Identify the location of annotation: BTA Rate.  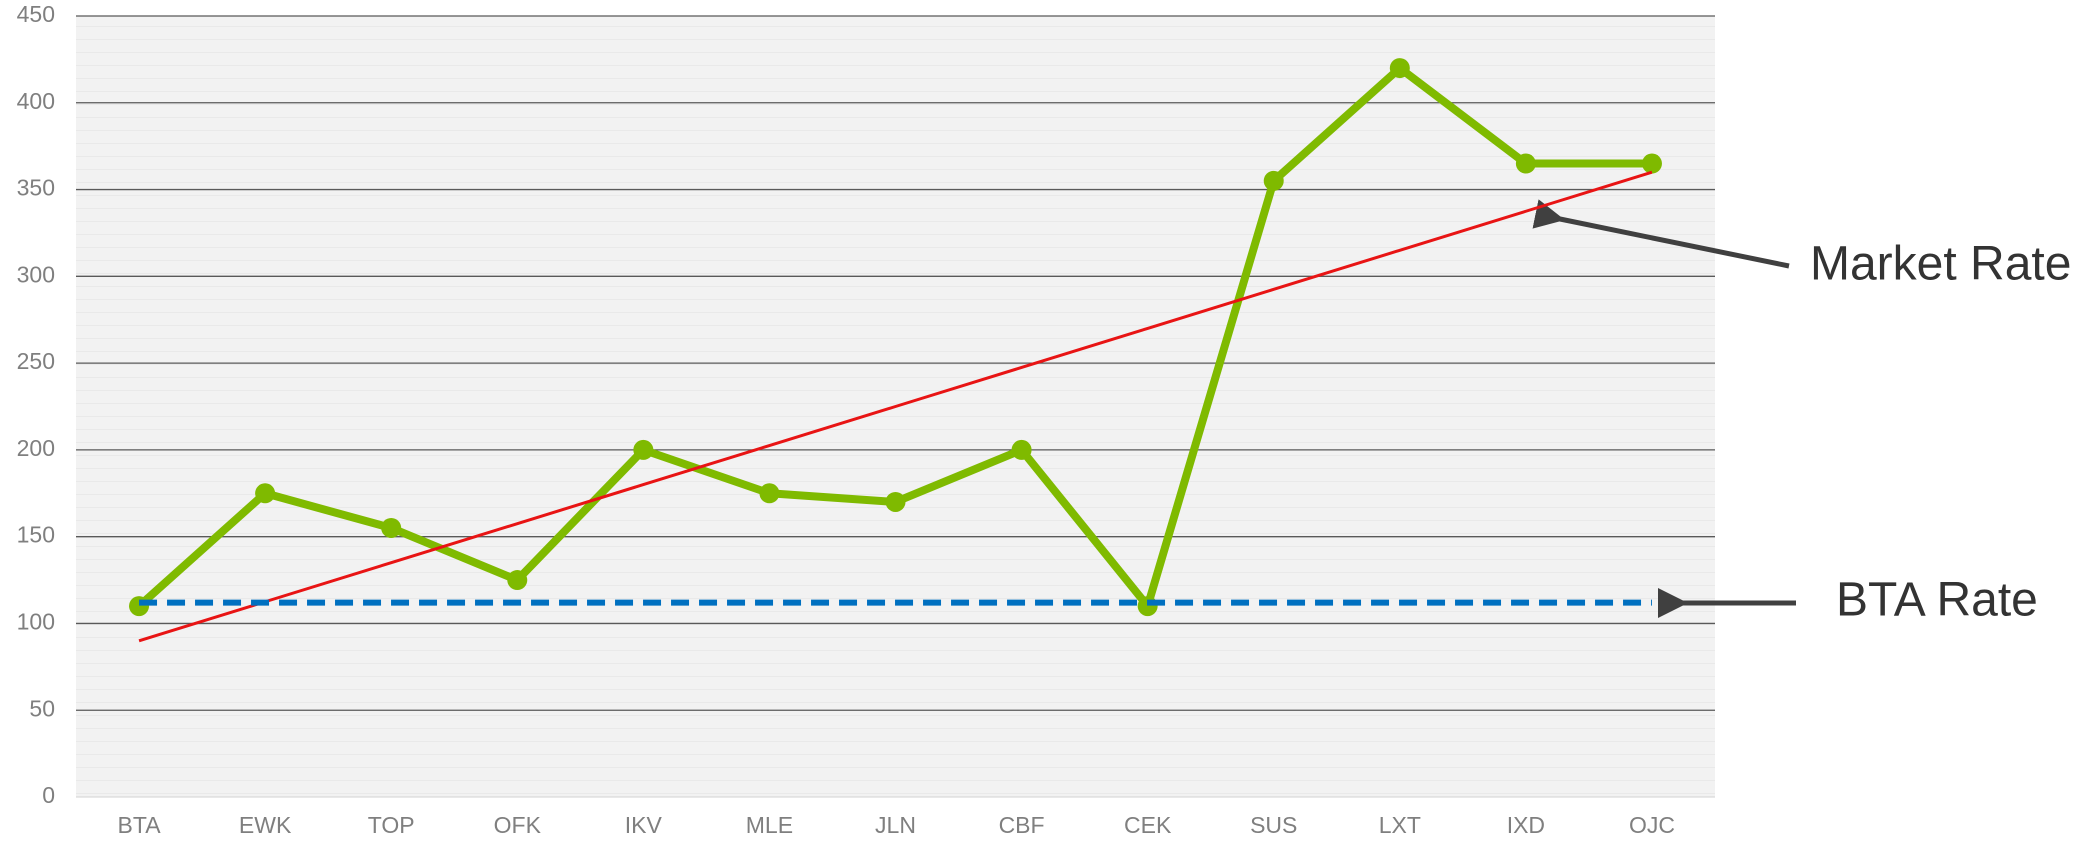
(1937, 600).